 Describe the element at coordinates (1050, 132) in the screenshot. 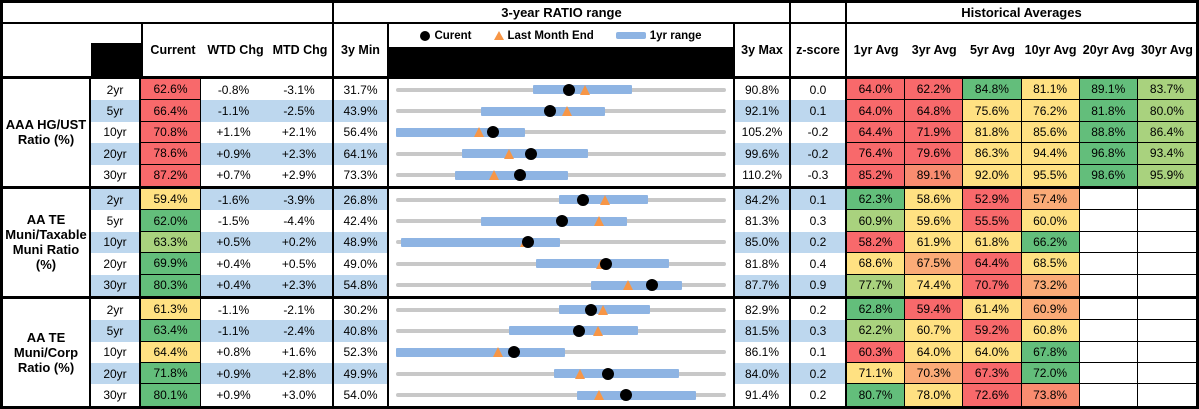

I see `cell-avg: 85.6%` at that location.